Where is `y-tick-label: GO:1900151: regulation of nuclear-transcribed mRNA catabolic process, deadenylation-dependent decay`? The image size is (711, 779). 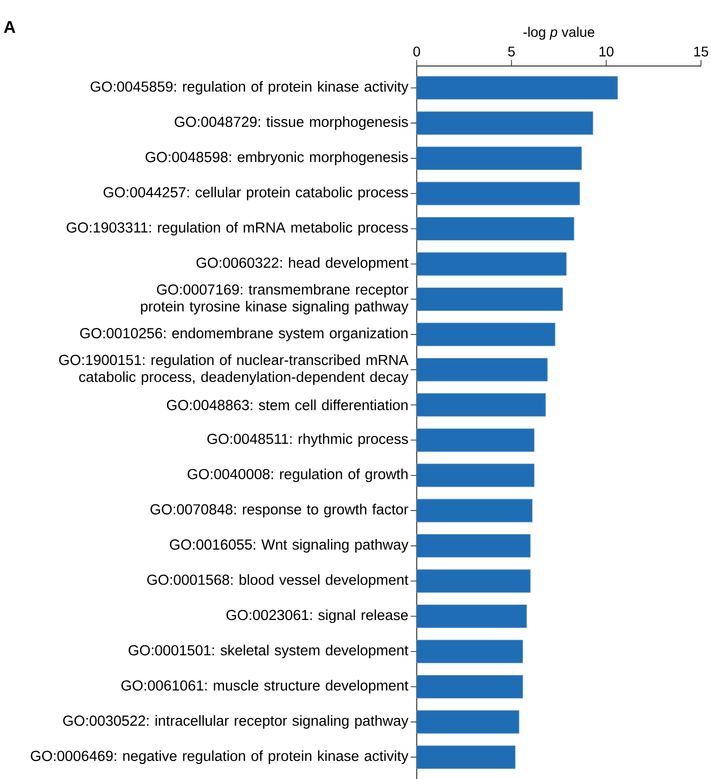
y-tick-label: GO:1900151: regulation of nuclear-transcribed mRNA catabolic process, deadenylation-dependent decay is located at coordinates (233, 369).